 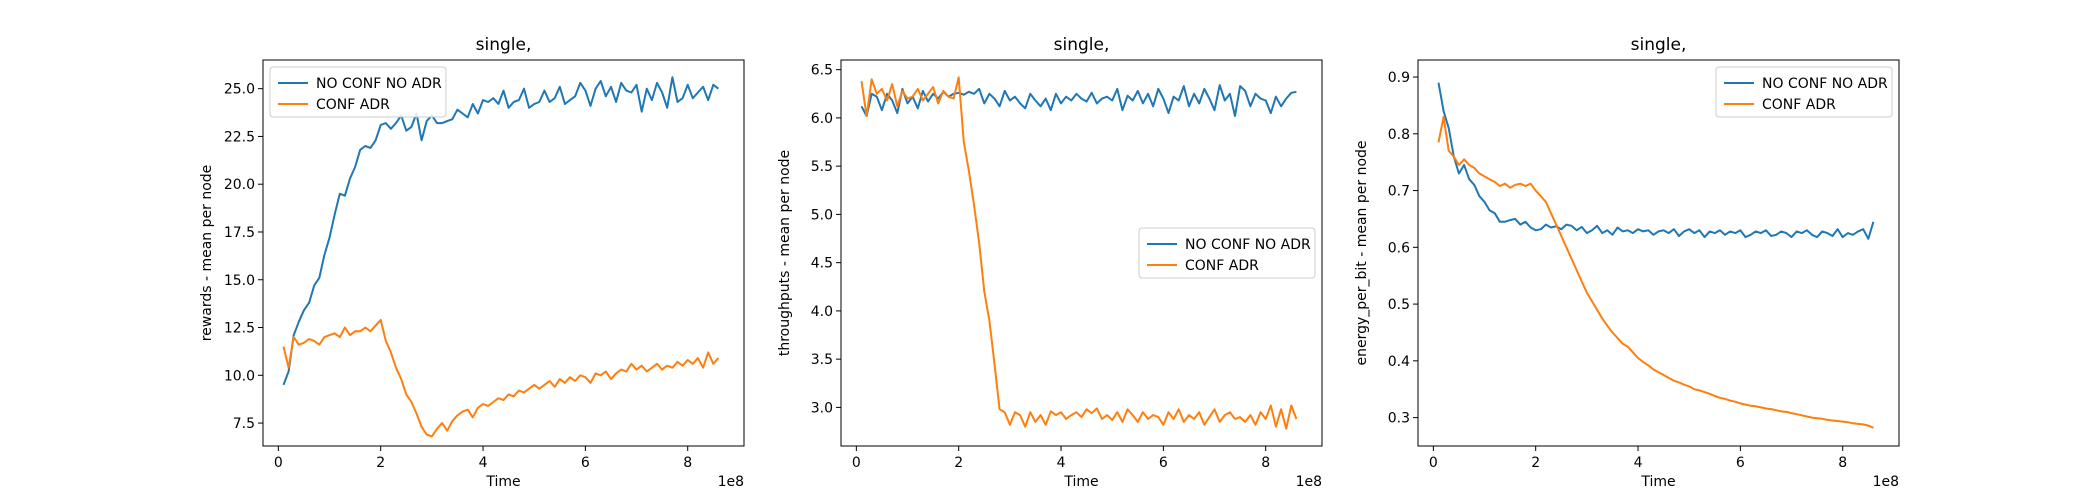 What do you see at coordinates (822, 119) in the screenshot?
I see `y-tick-label: 6.0` at bounding box center [822, 119].